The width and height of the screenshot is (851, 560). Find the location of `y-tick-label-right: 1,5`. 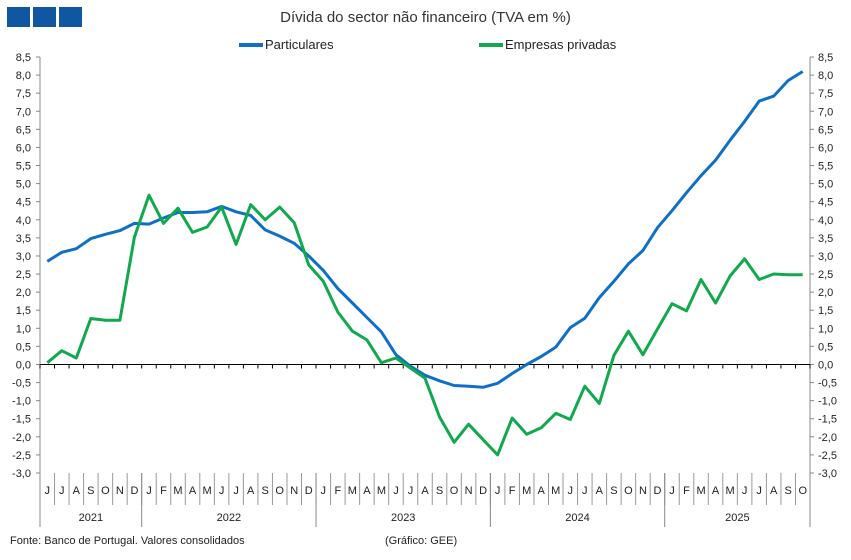

y-tick-label-right: 1,5 is located at coordinates (825, 311).